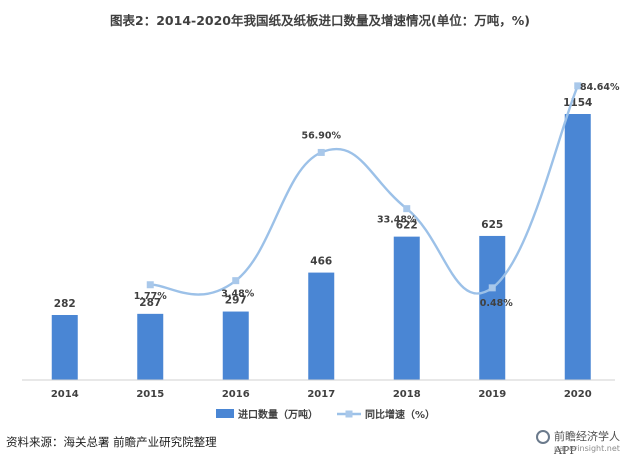  What do you see at coordinates (150, 285) in the screenshot?
I see `growth-point-2015` at bounding box center [150, 285].